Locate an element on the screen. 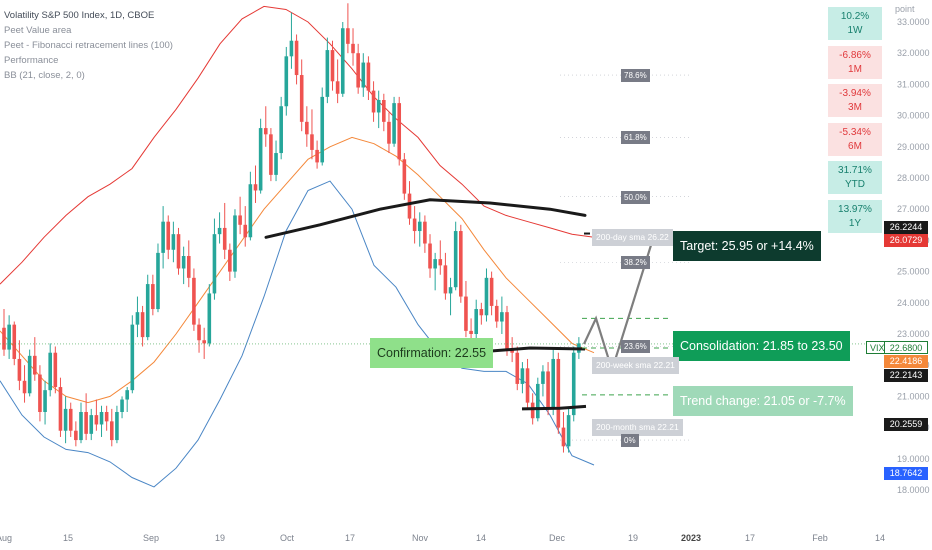  performance-card: -5.34% 6M is located at coordinates (855, 139).